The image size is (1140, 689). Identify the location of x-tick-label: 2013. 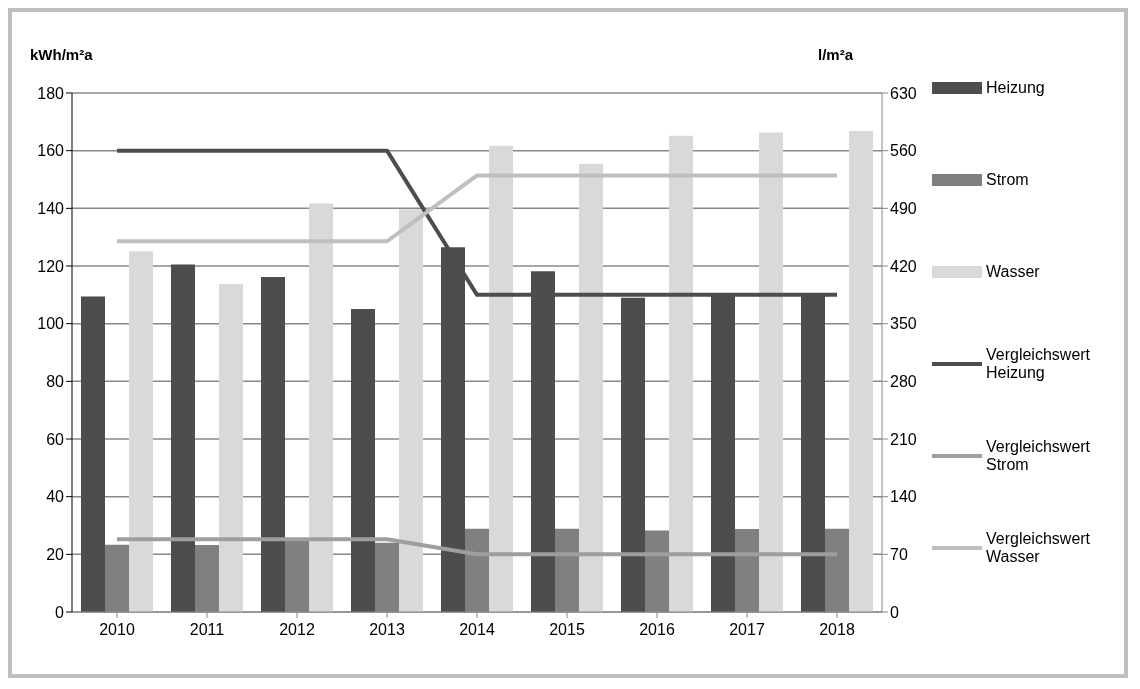
(387, 630).